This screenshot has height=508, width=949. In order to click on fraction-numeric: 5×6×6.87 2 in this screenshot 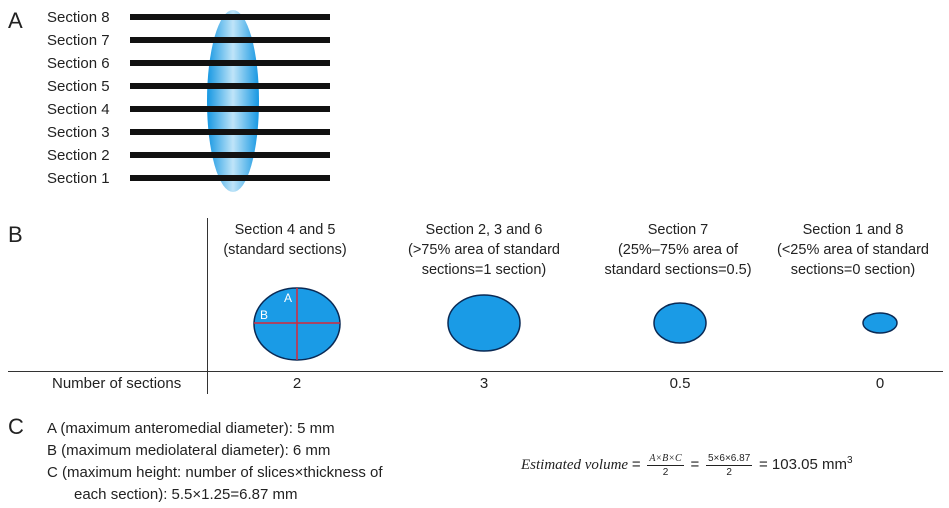, I will do `click(729, 465)`.